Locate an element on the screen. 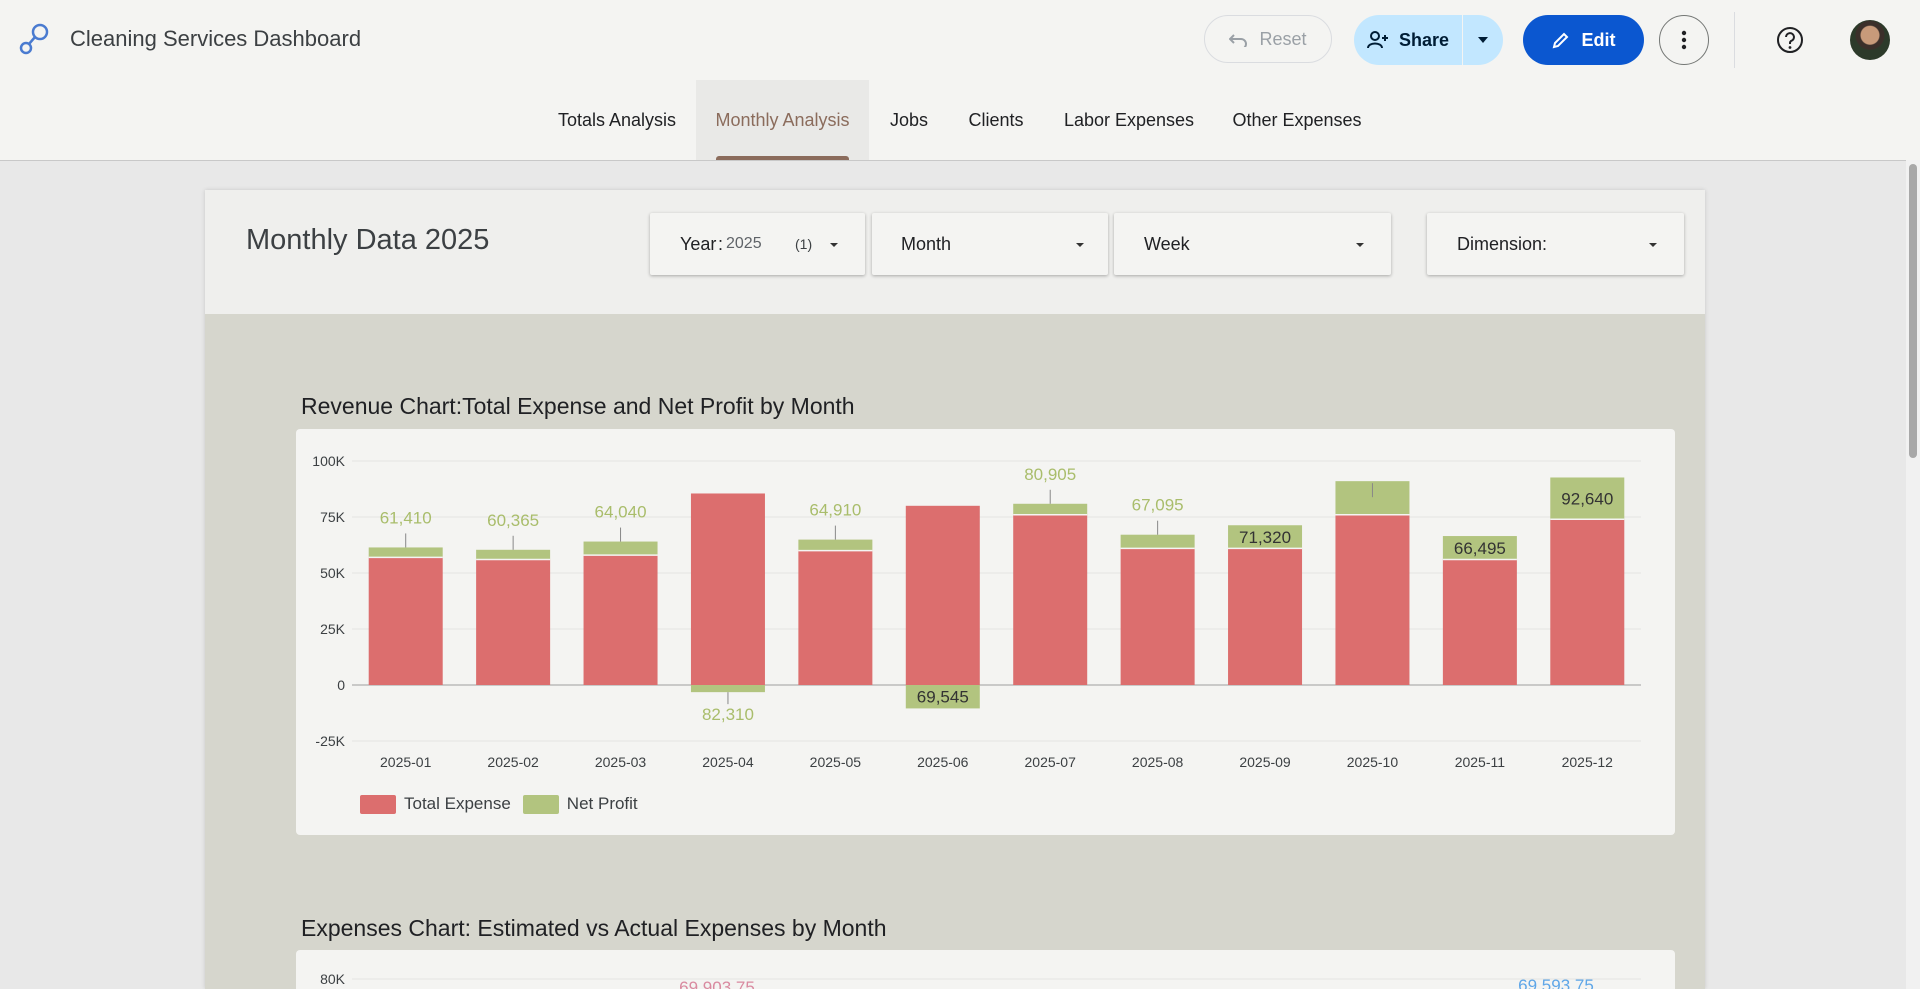  tab-other-expenses: Other Expenses is located at coordinates (1297, 119).